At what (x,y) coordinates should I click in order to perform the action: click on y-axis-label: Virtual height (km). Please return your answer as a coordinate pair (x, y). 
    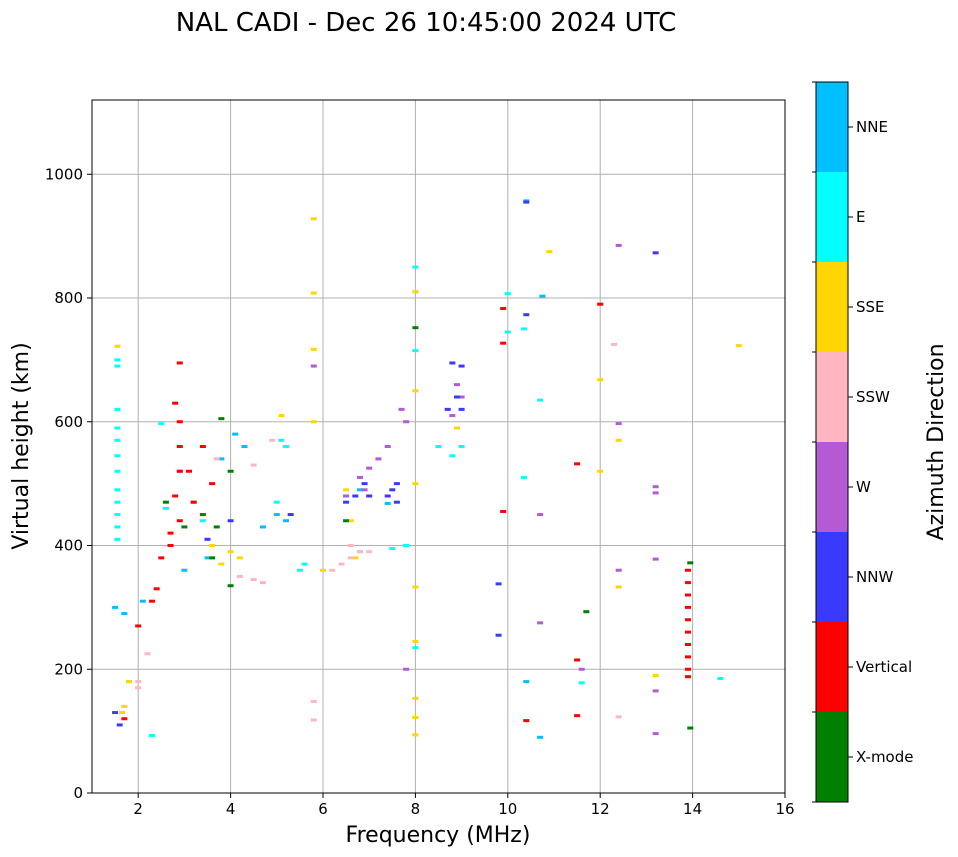
    Looking at the image, I should click on (21, 445).